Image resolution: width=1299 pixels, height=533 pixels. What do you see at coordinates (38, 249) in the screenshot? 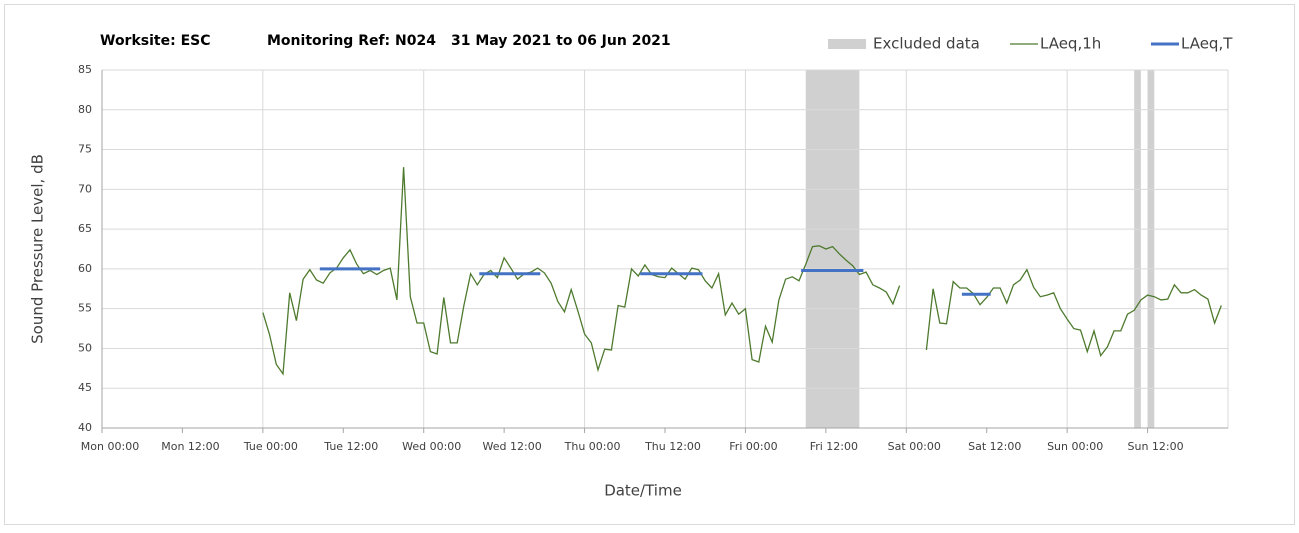
I see `y-axis-label: Sound Pressure Level, dB` at bounding box center [38, 249].